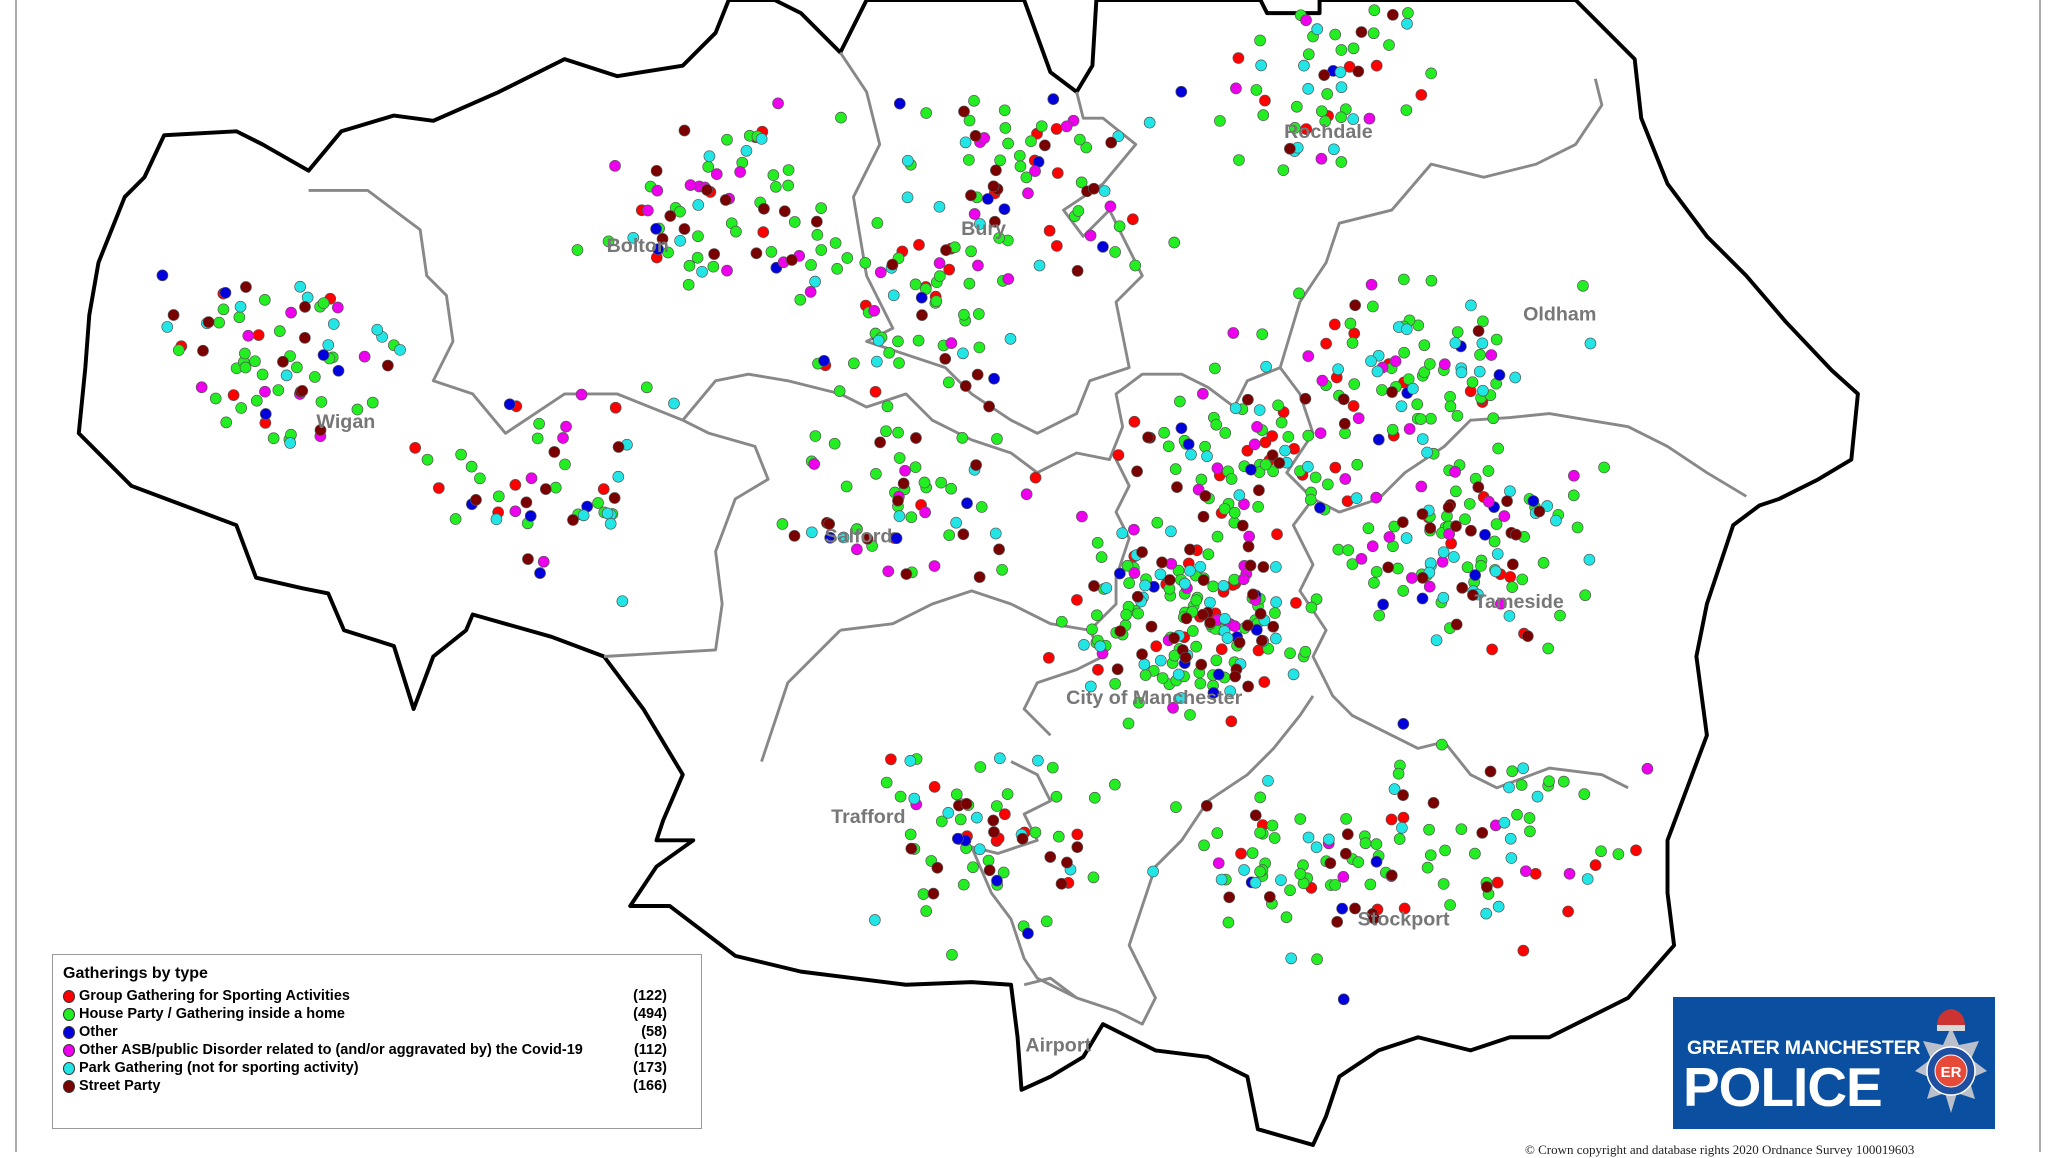 The width and height of the screenshot is (2048, 1158). Describe the element at coordinates (214, 996) in the screenshot. I see `legend-label: Group Gathering for Sporting Activities` at that location.